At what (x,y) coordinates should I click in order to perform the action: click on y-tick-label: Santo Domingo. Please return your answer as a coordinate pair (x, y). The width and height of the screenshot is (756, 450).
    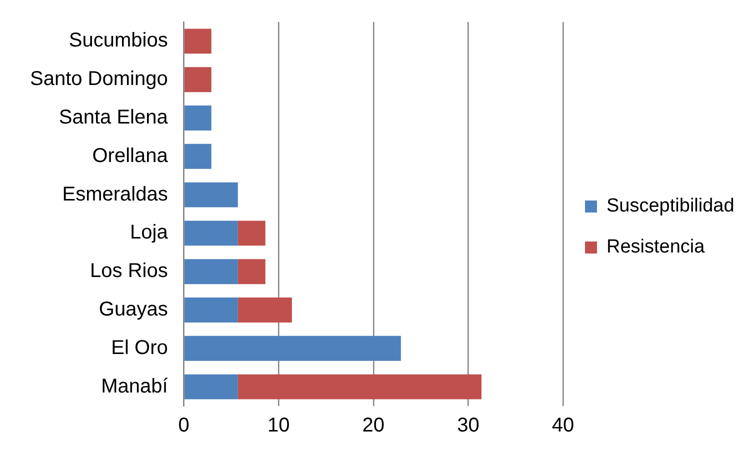
    Looking at the image, I should click on (99, 79).